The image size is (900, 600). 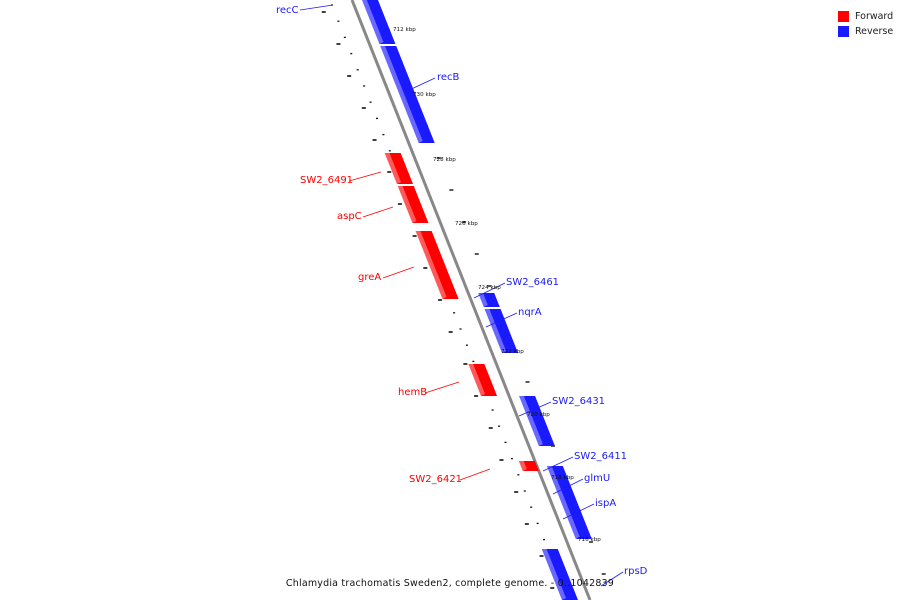 I want to click on gene-nqra, so click(x=501, y=331).